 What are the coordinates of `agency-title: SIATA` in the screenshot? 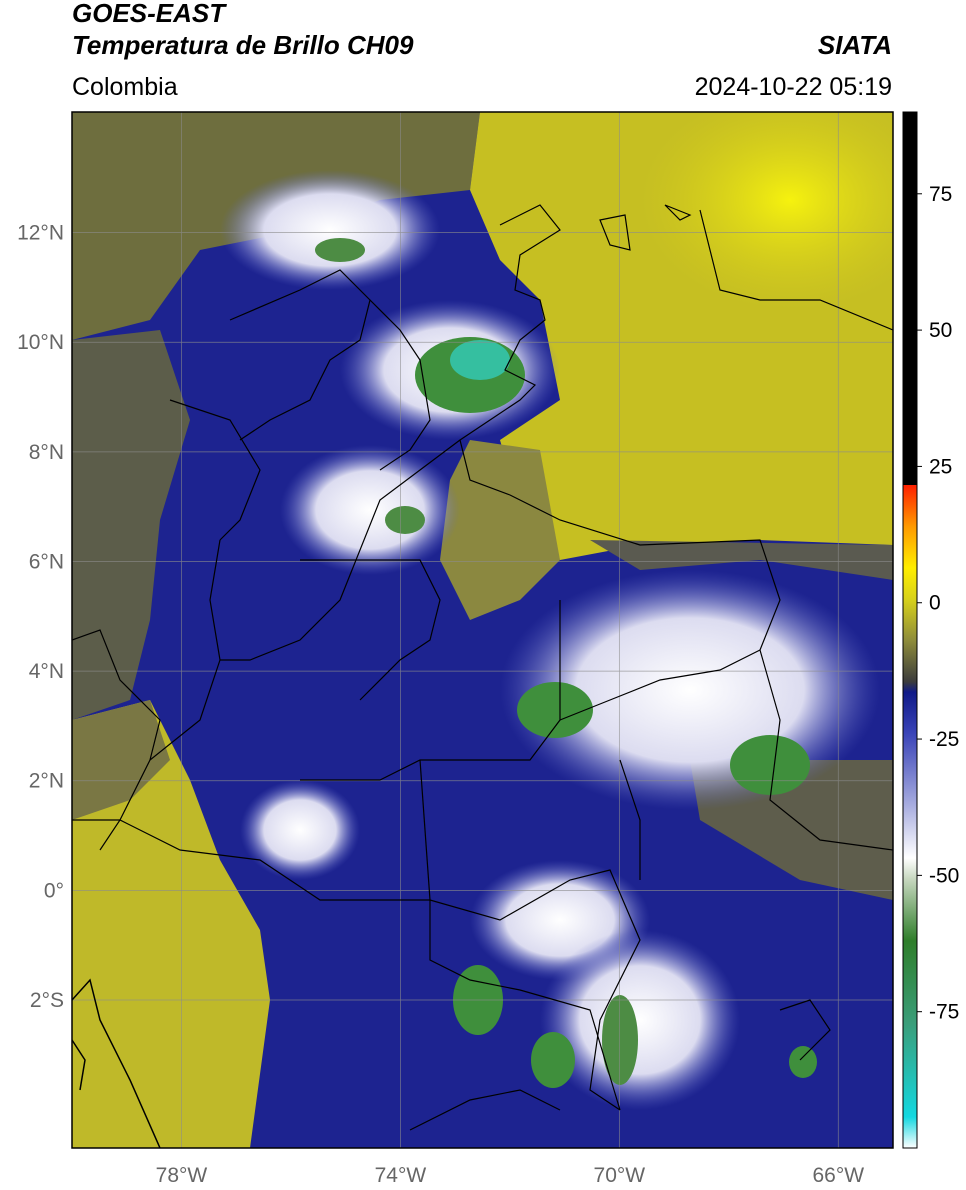 It's located at (854, 45).